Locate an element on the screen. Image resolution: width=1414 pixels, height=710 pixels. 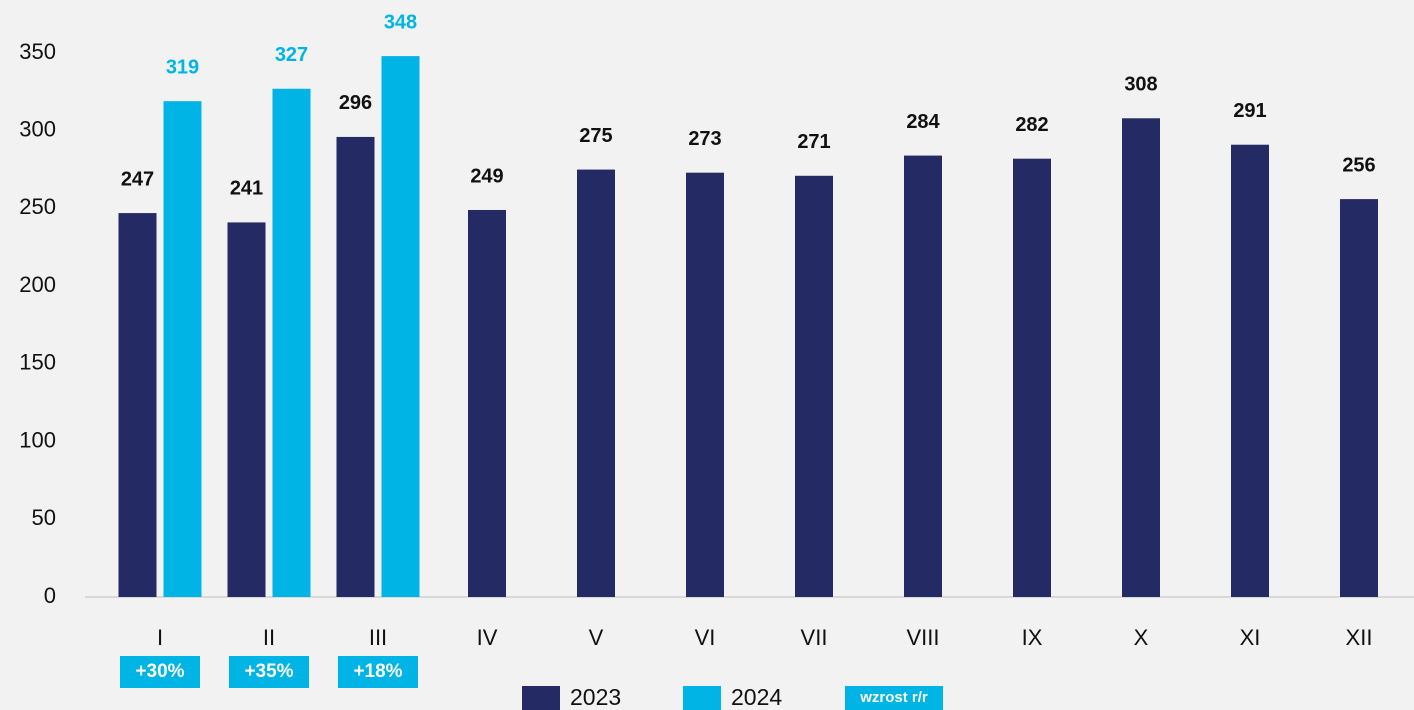
x-tick-label: VIII is located at coordinates (922, 637).